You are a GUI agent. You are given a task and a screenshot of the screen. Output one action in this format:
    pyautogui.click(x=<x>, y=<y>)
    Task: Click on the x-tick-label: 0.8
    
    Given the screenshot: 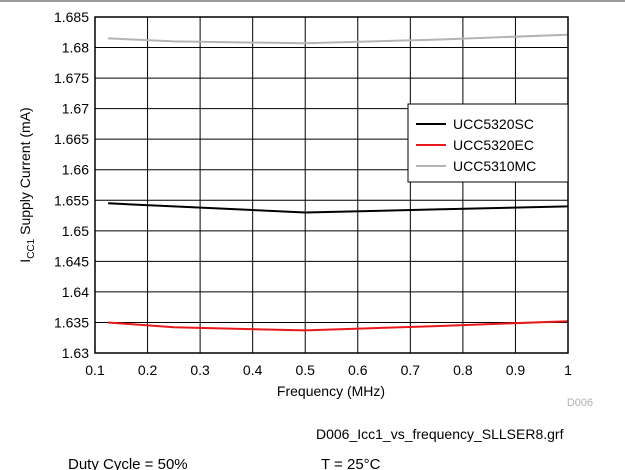 What is the action you would take?
    pyautogui.click(x=463, y=370)
    